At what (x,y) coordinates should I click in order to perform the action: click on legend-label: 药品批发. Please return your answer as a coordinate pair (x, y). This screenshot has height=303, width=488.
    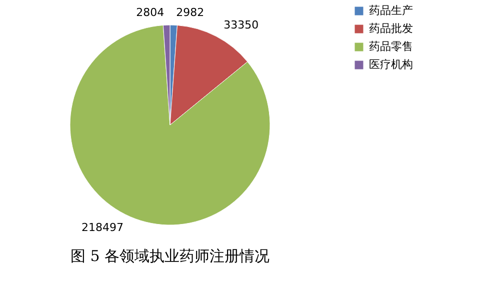
    Looking at the image, I should click on (391, 28).